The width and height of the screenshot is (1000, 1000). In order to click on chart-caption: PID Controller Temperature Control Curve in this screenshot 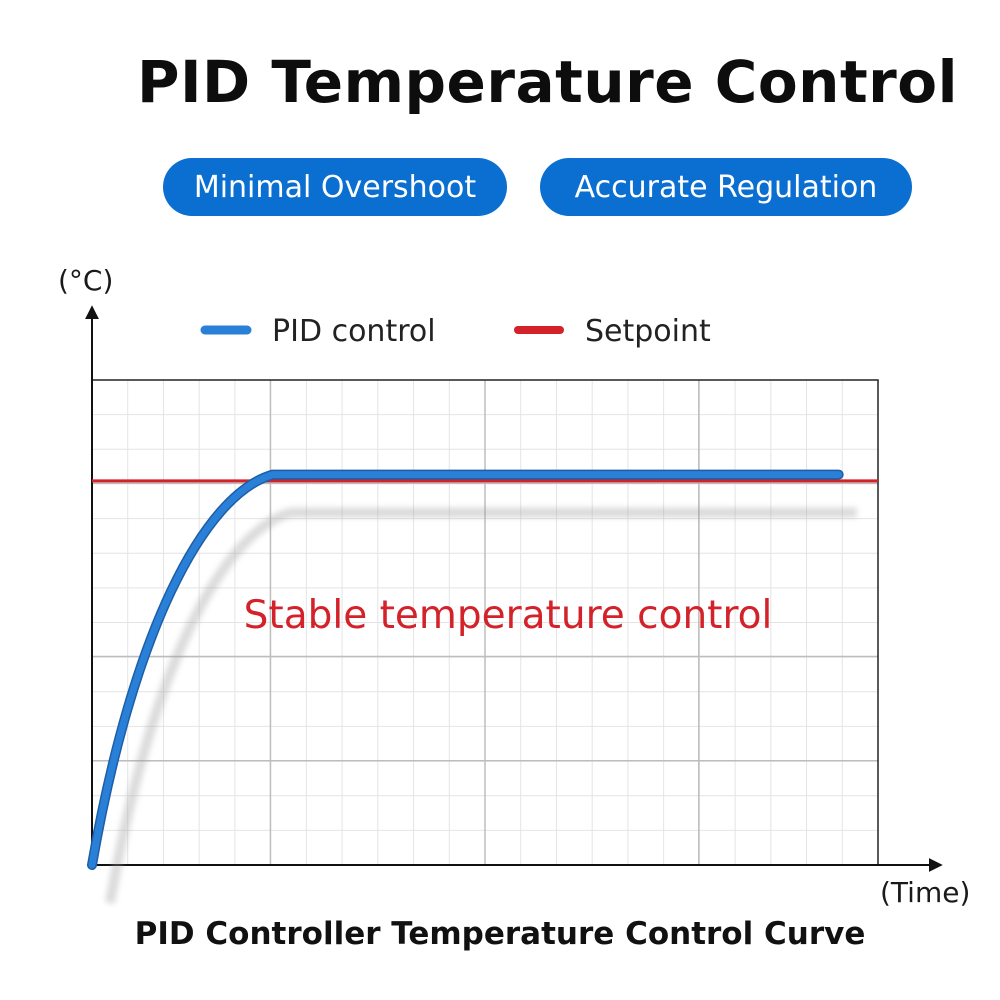, I will do `click(500, 934)`.